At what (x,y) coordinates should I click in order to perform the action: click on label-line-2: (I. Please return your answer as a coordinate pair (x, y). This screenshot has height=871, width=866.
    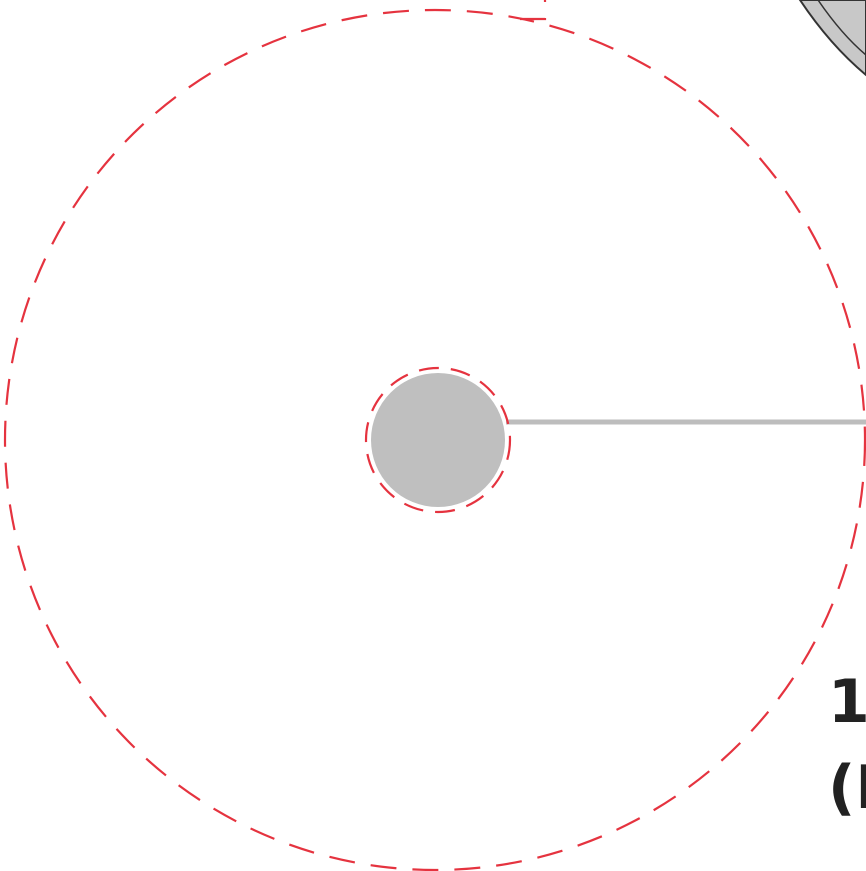
    Looking at the image, I should click on (847, 788).